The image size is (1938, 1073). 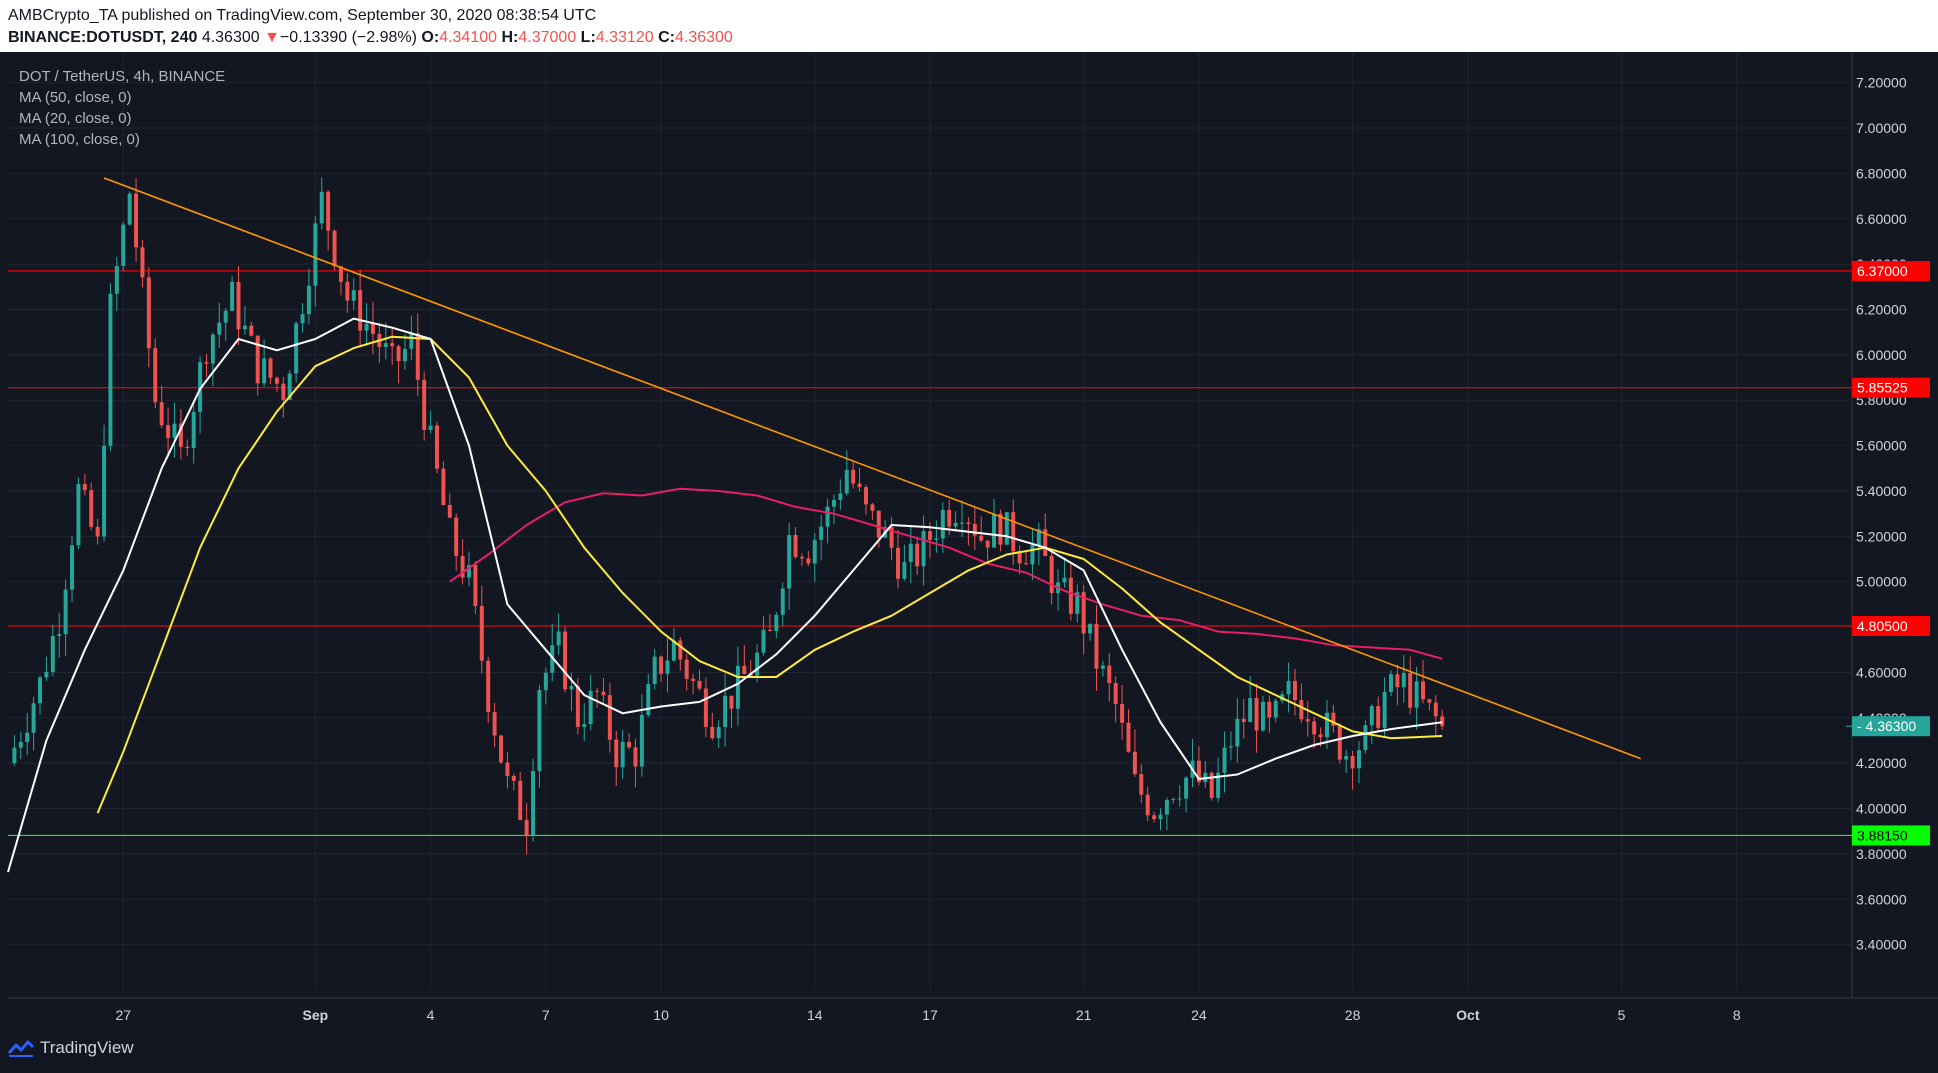 I want to click on x-tick-label: 14, so click(x=815, y=1015).